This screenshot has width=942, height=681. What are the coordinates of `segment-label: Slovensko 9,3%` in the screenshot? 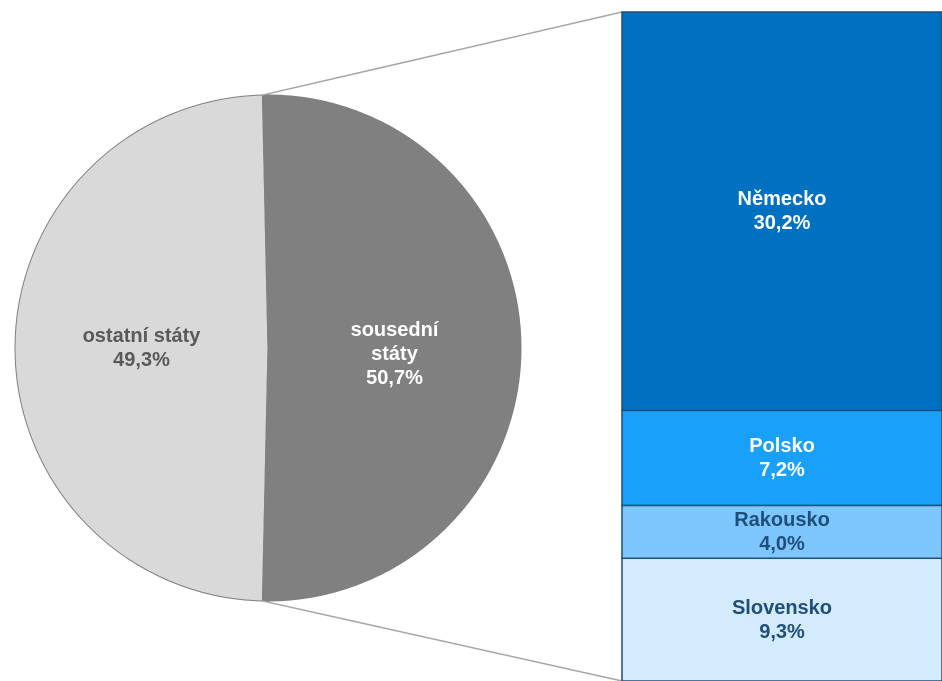 It's located at (782, 620).